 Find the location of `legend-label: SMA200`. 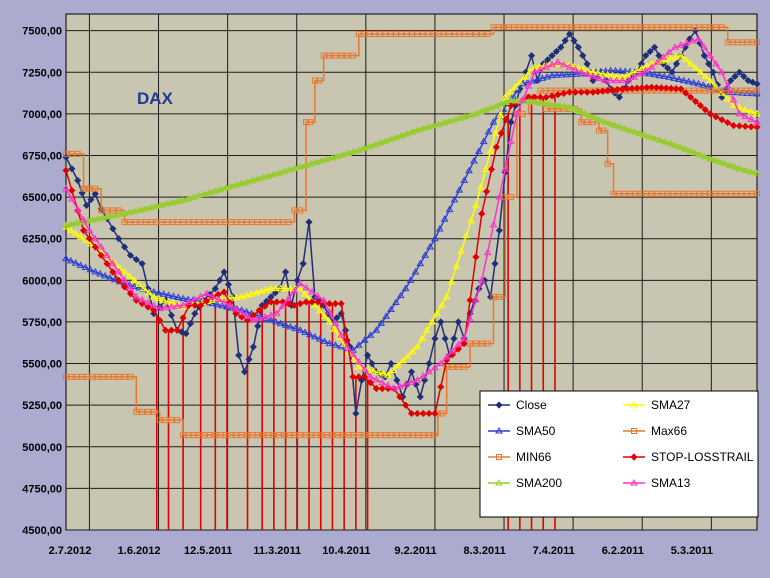

legend-label: SMA200 is located at coordinates (539, 483).